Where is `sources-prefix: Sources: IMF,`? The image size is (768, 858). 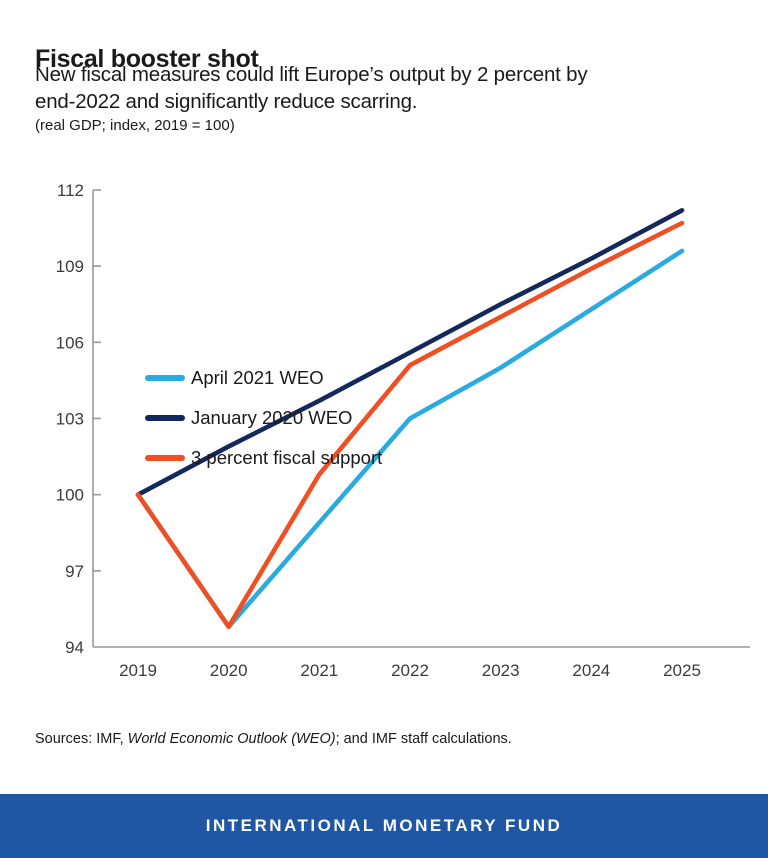
sources-prefix: Sources: IMF, is located at coordinates (81, 739).